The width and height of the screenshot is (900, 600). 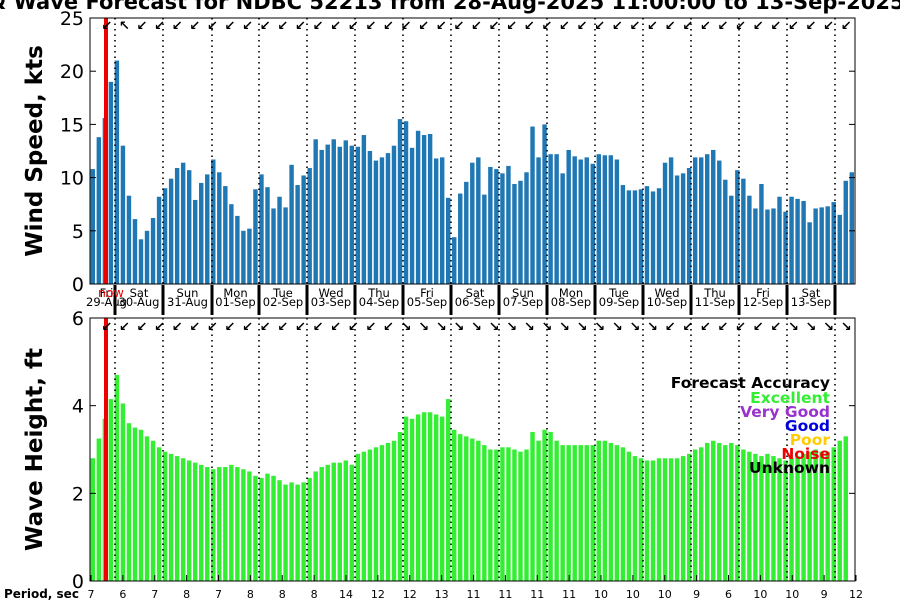 What do you see at coordinates (346, 594) in the screenshot?
I see `period-tick-label: 14` at bounding box center [346, 594].